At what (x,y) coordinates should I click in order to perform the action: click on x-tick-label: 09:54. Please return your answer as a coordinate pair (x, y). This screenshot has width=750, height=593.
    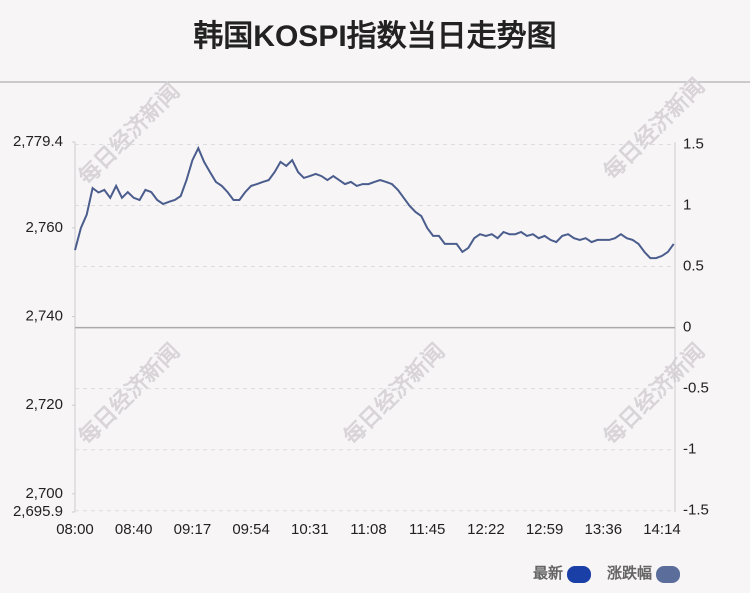
    Looking at the image, I should click on (251, 529).